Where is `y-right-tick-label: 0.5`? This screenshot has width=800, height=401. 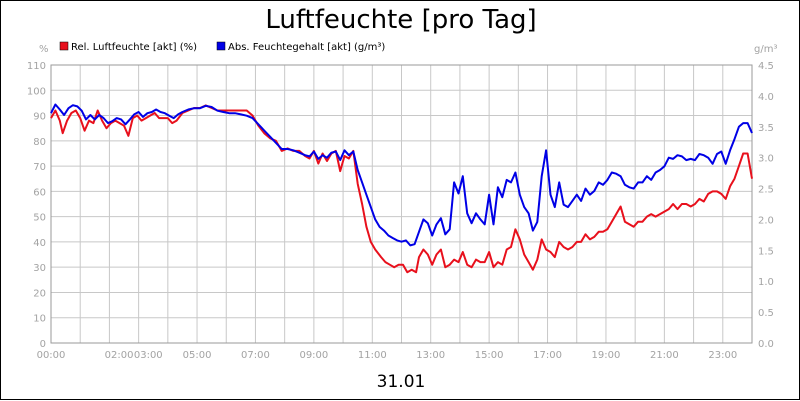
y-right-tick-label: 0.5 is located at coordinates (766, 313).